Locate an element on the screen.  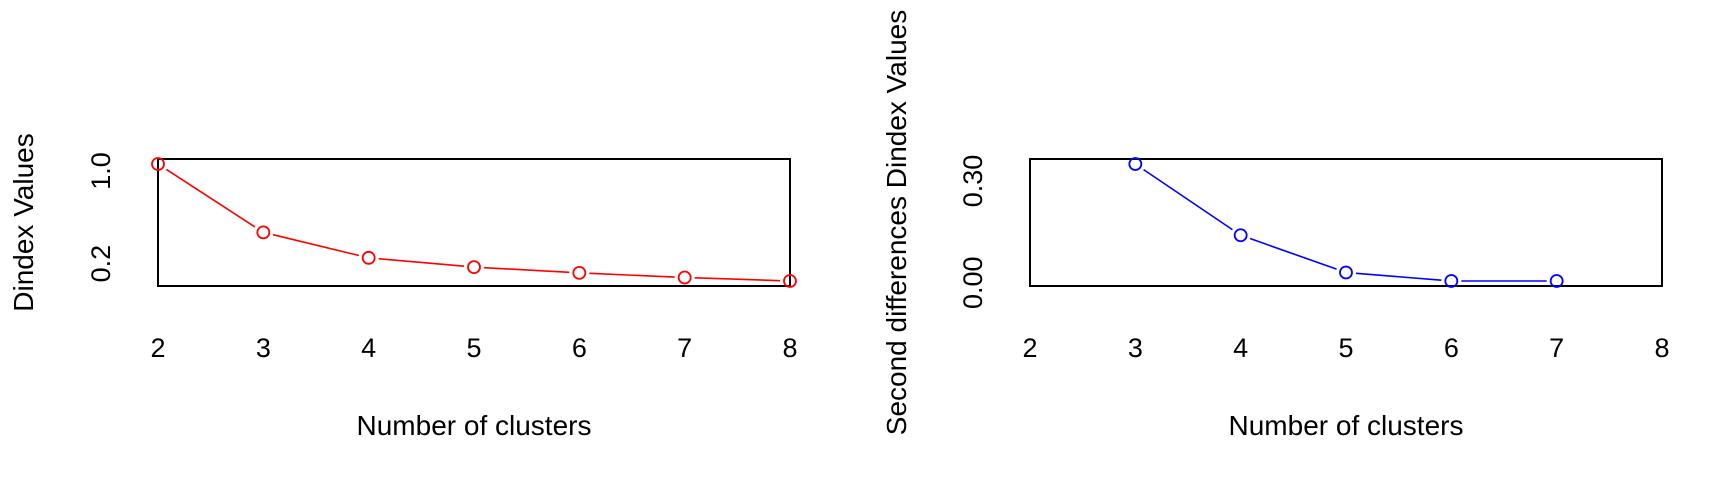
y-axis-title: Dindex Values is located at coordinates (23, 222).